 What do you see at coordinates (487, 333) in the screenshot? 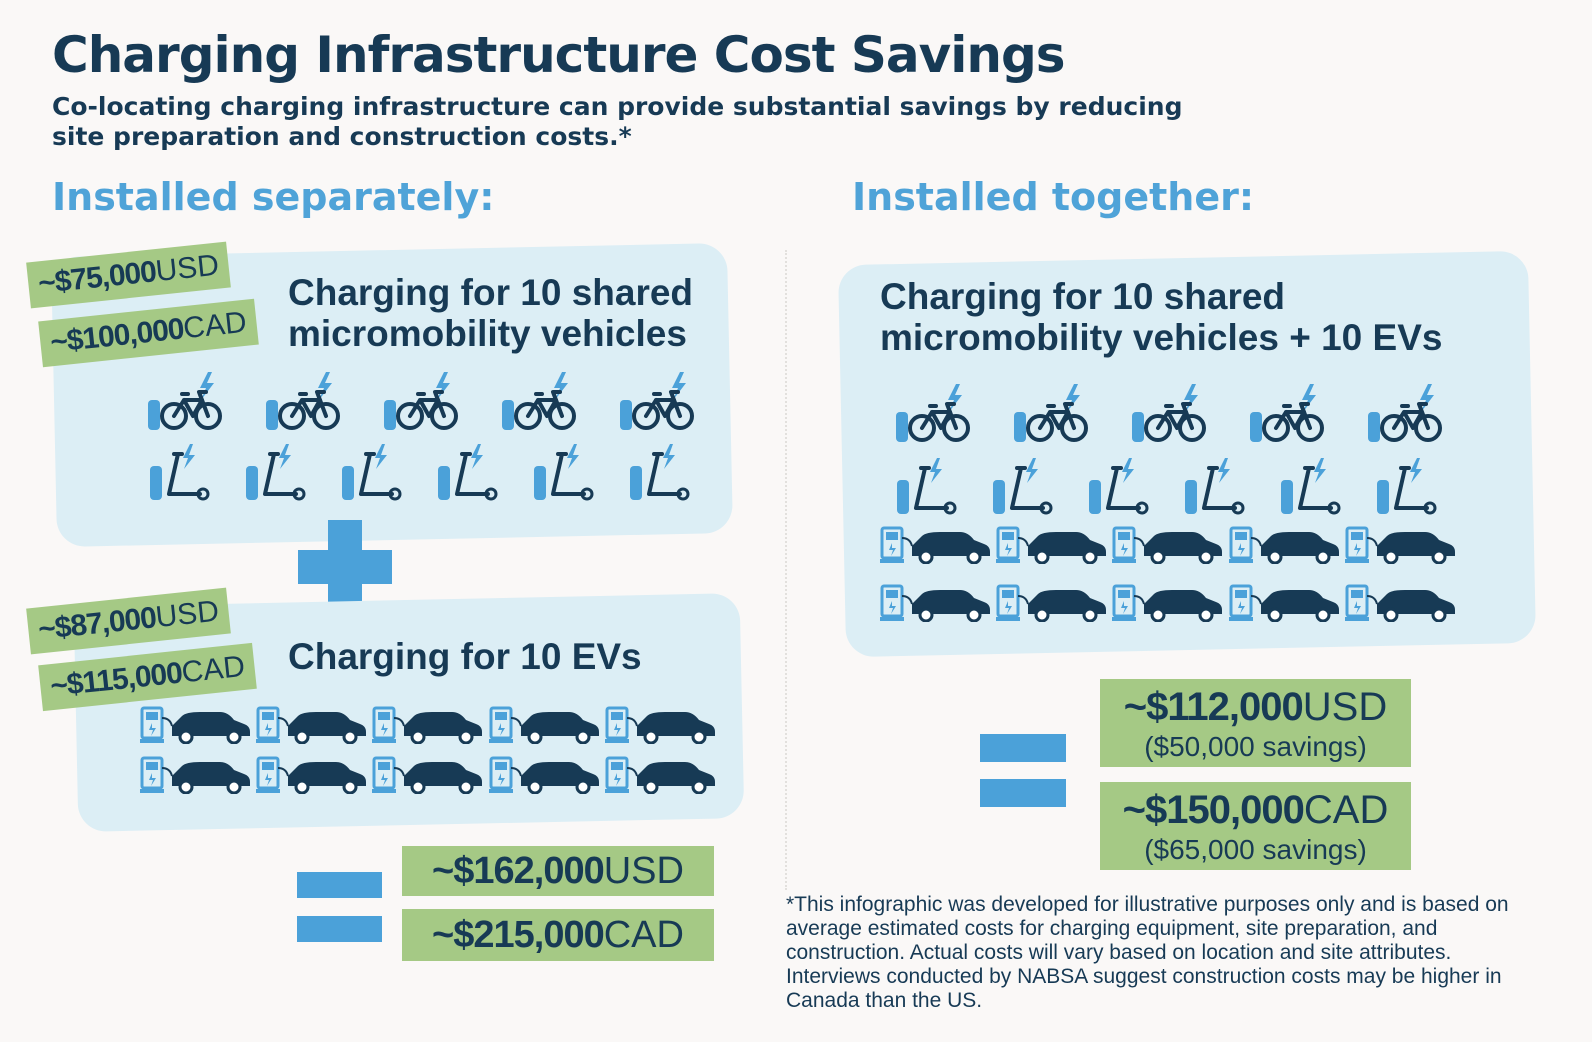
I see `micromobility-title-line2: micromobility vehicles` at bounding box center [487, 333].